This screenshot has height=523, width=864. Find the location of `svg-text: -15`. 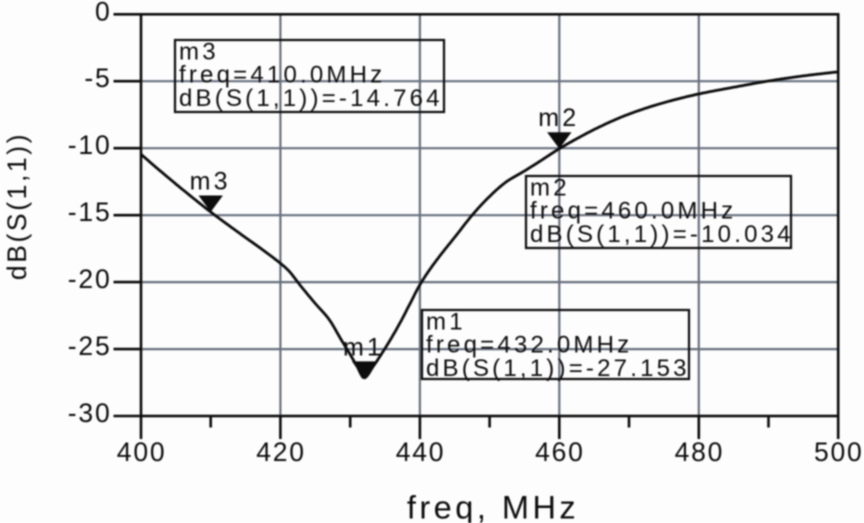

svg-text: -15 is located at coordinates (90, 212).